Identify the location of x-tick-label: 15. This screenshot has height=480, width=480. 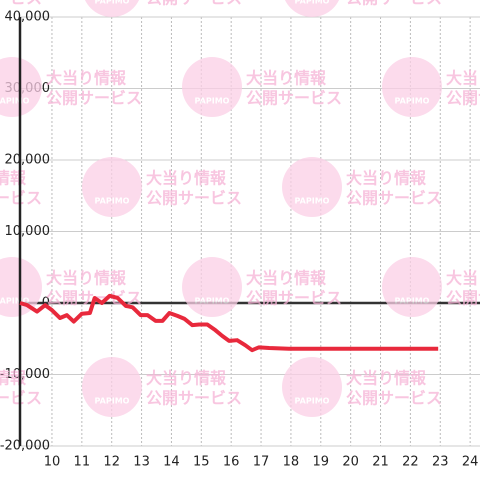
(201, 462).